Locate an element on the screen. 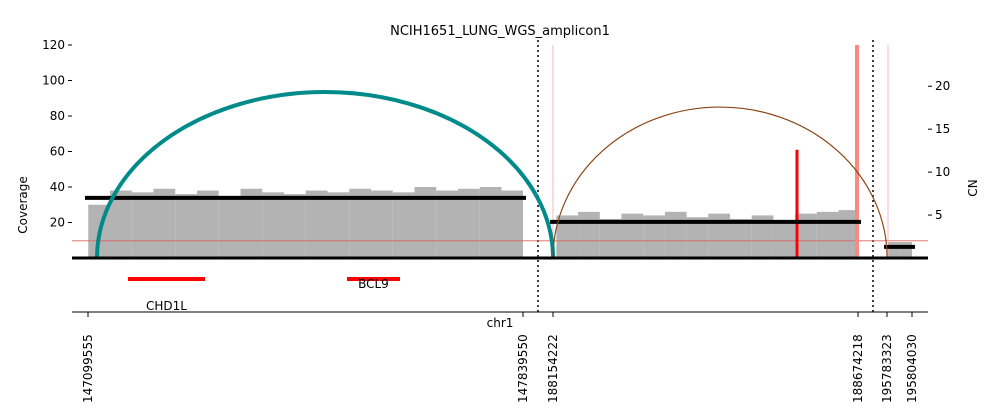  y2-tick-label: 5 is located at coordinates (939, 215).